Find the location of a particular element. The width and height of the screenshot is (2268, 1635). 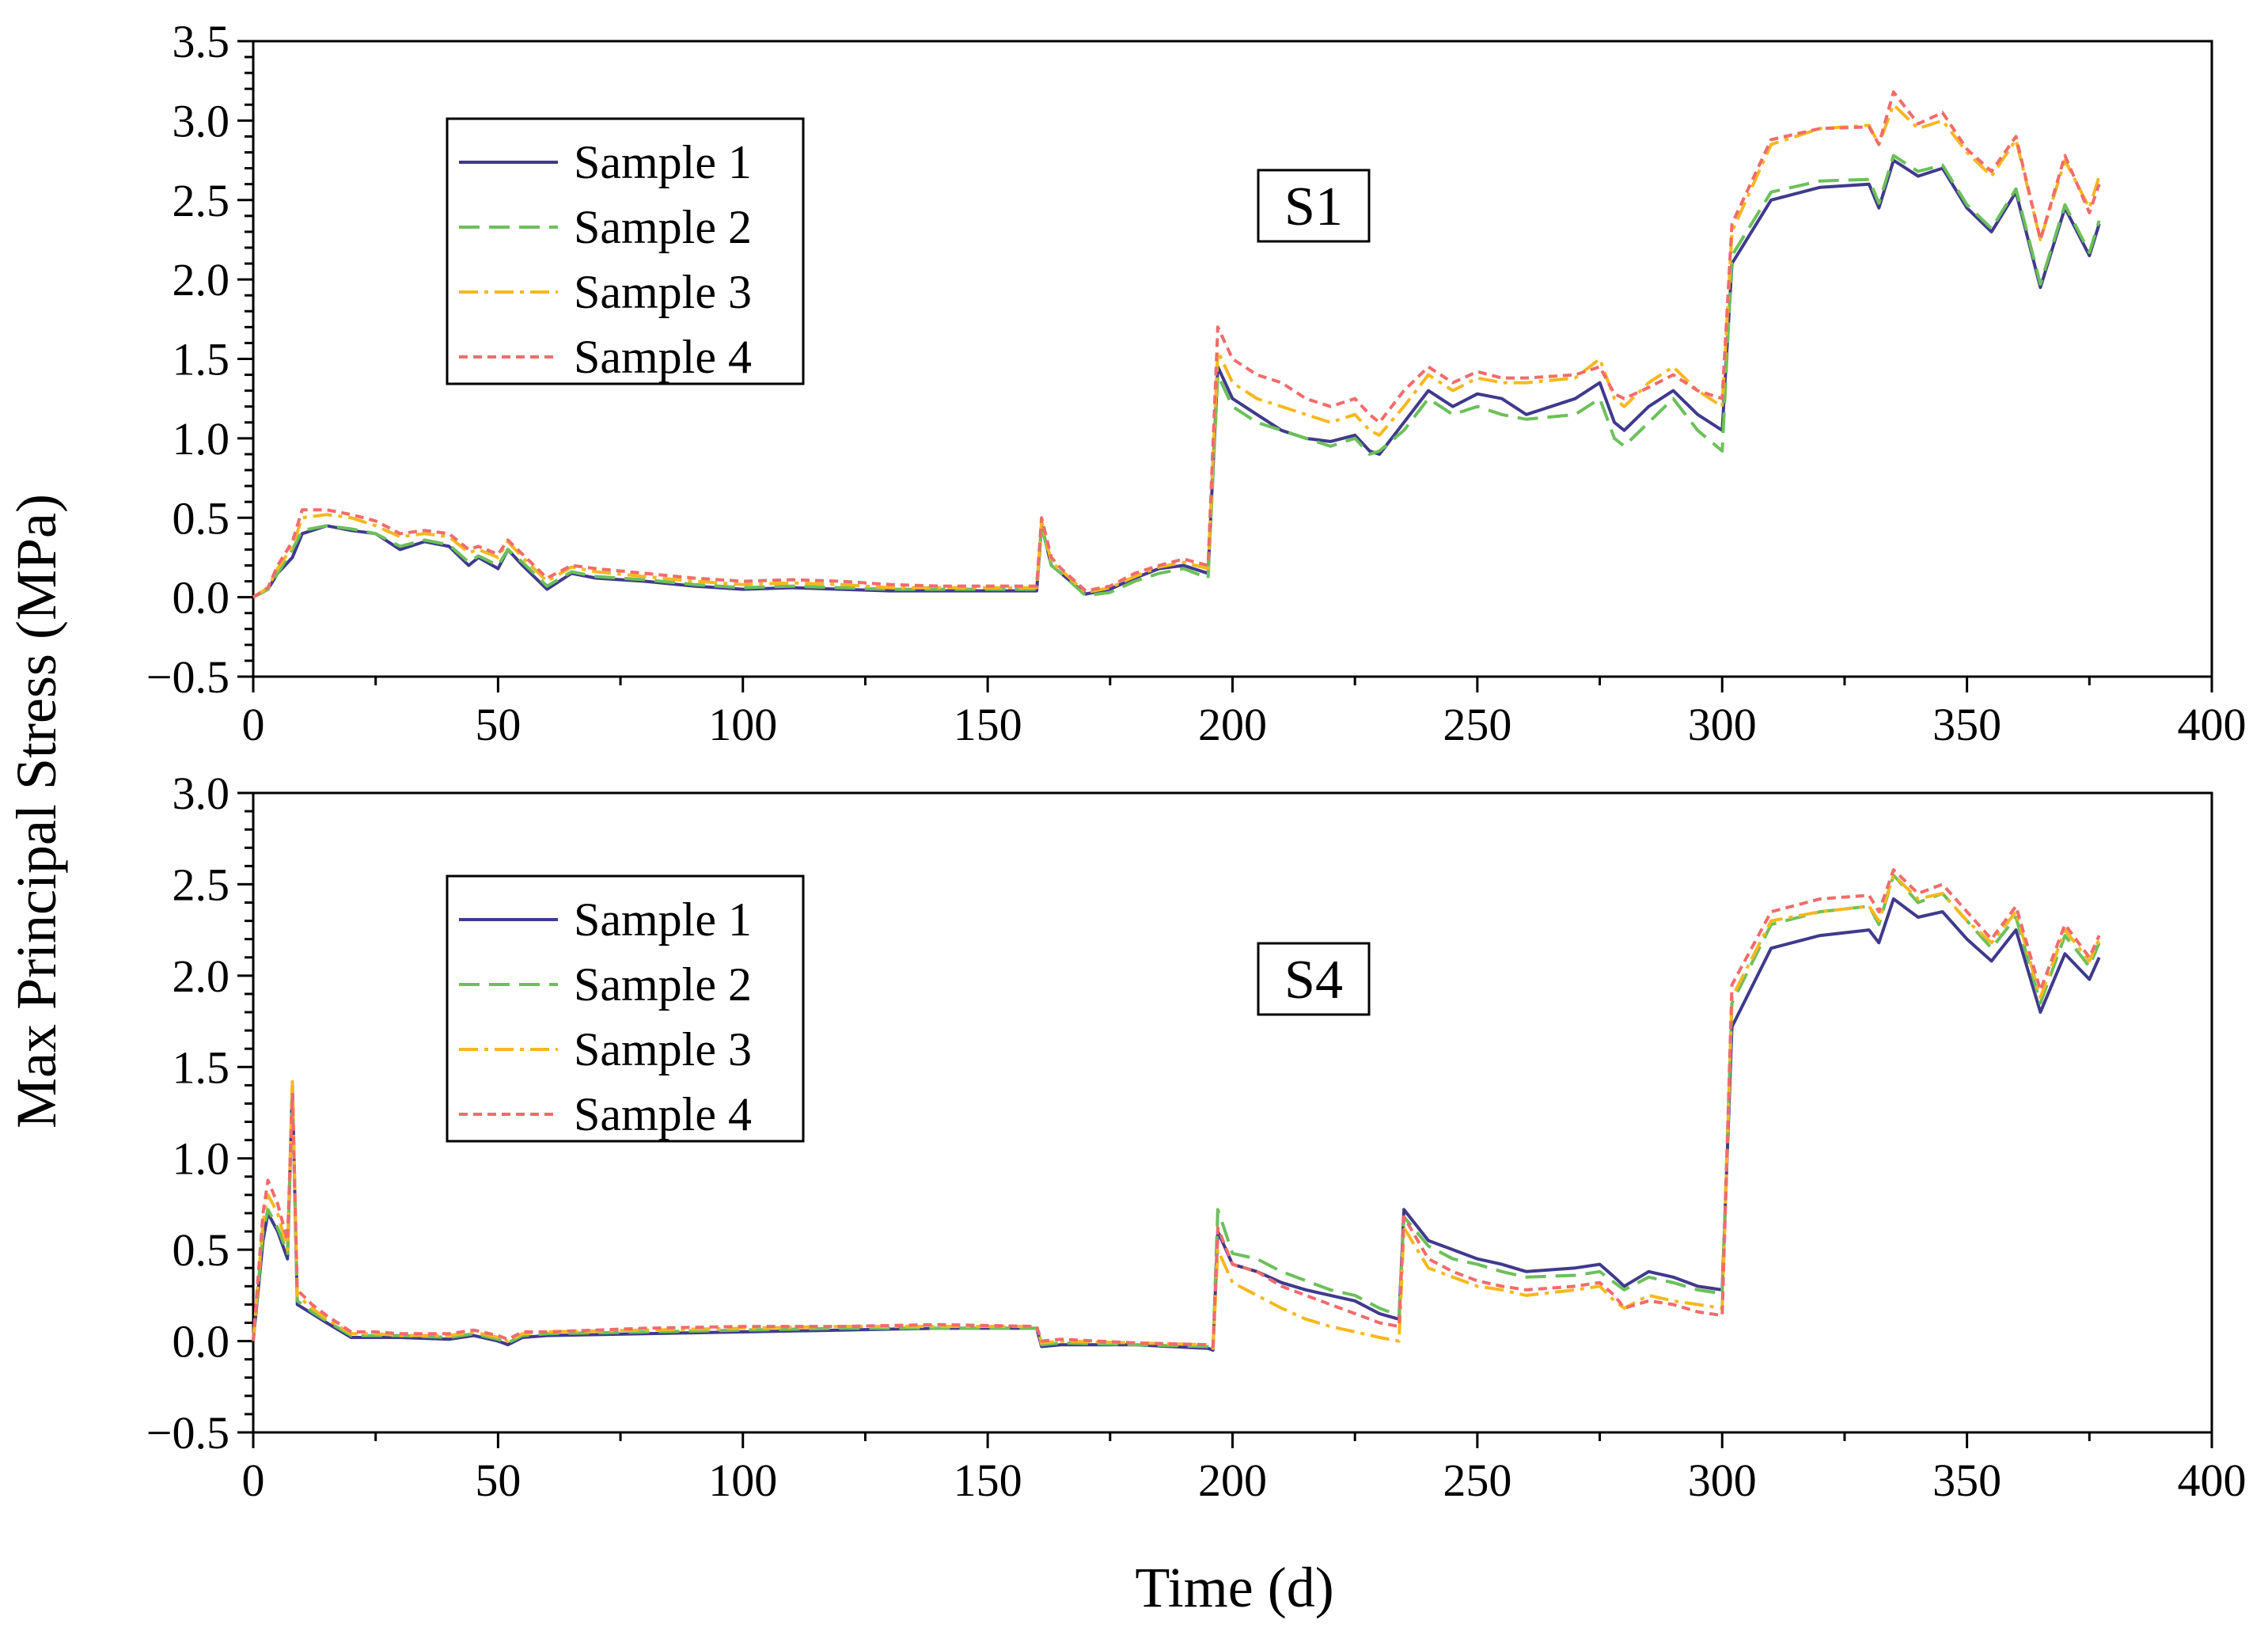

panel-tag-label: S1 is located at coordinates (1313, 207).